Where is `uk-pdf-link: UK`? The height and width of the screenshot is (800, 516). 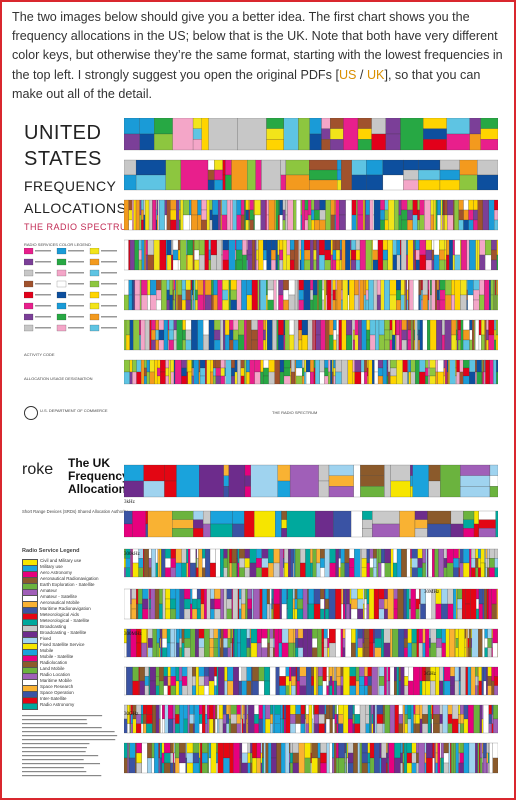
uk-pdf-link: UK is located at coordinates (375, 74).